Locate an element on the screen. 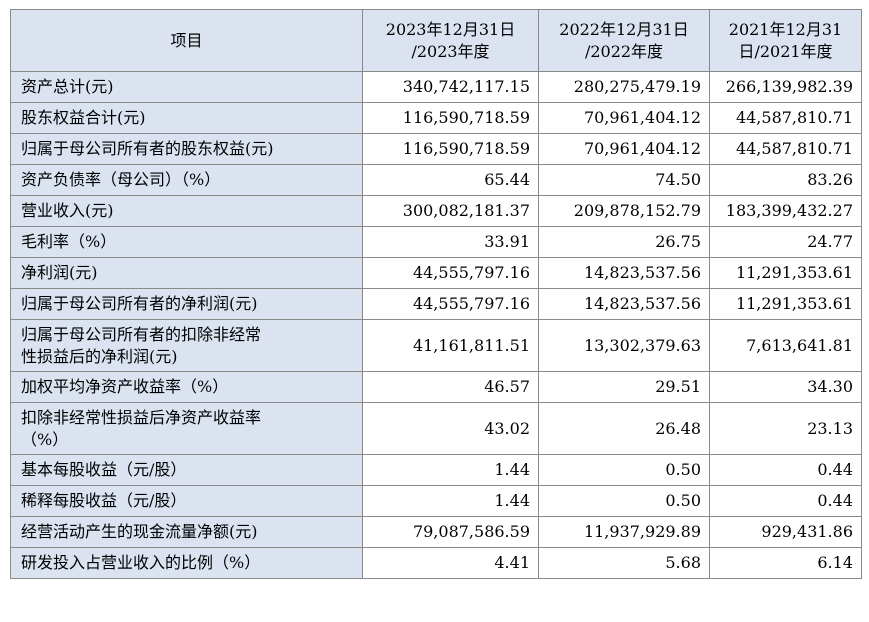 This screenshot has height=622, width=869. row-label: 基本每股收益（元/股） is located at coordinates (186, 470).